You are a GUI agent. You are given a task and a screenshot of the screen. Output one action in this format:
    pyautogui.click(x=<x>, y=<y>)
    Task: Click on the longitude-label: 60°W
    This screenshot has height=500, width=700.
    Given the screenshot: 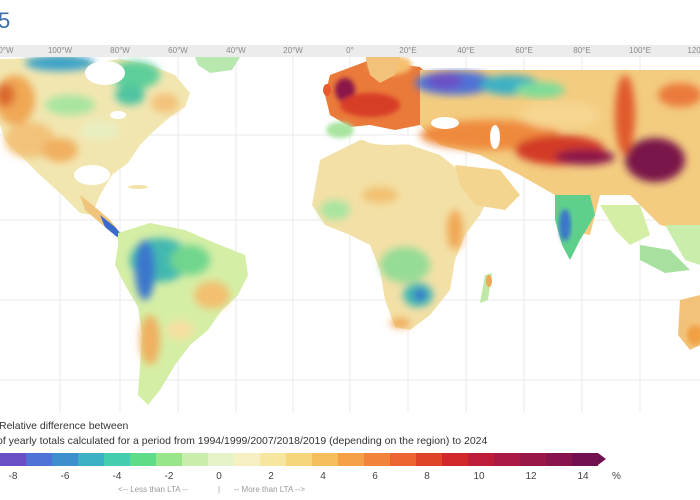 What is the action you would take?
    pyautogui.click(x=178, y=50)
    